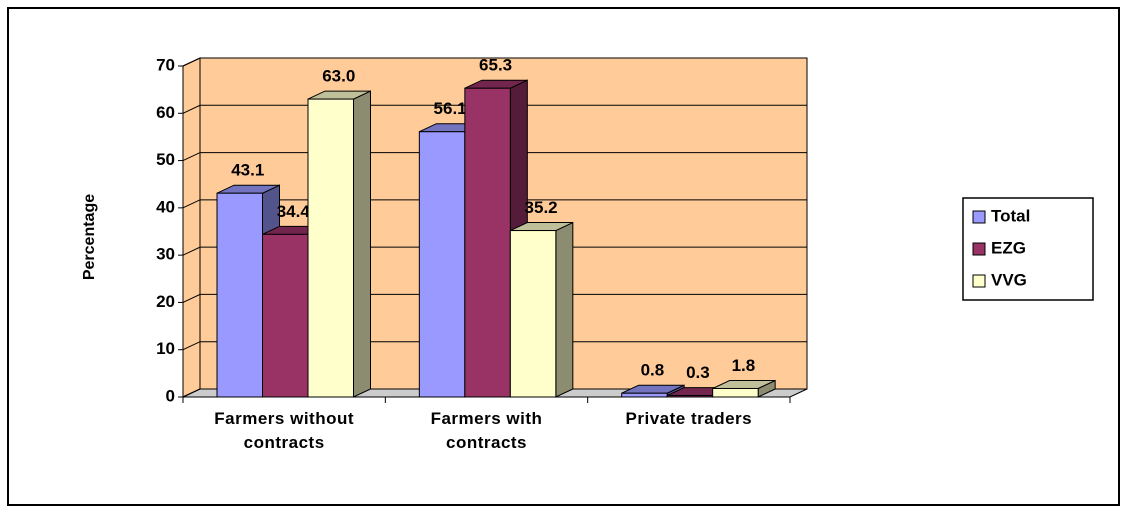 This screenshot has width=1128, height=513. What do you see at coordinates (165, 64) in the screenshot?
I see `y-tick-label: 70` at bounding box center [165, 64].